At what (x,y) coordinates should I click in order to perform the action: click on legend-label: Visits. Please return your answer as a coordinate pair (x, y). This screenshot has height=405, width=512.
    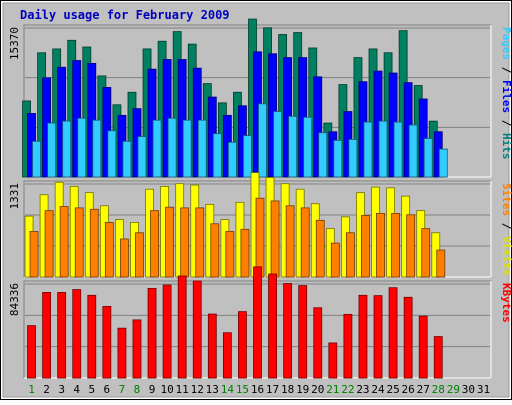
    Looking at the image, I should click on (506, 256).